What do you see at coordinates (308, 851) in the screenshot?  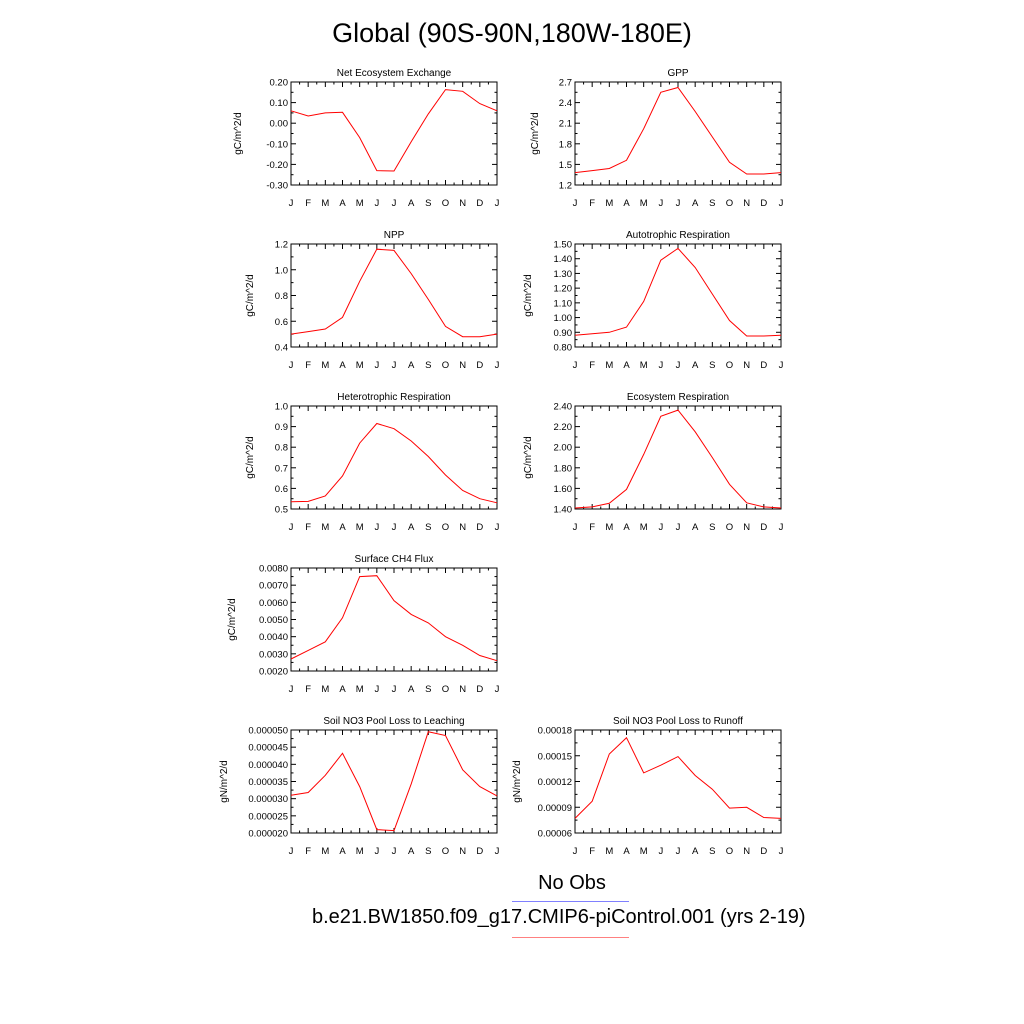 I see `chart-8-xtick-label: F` at bounding box center [308, 851].